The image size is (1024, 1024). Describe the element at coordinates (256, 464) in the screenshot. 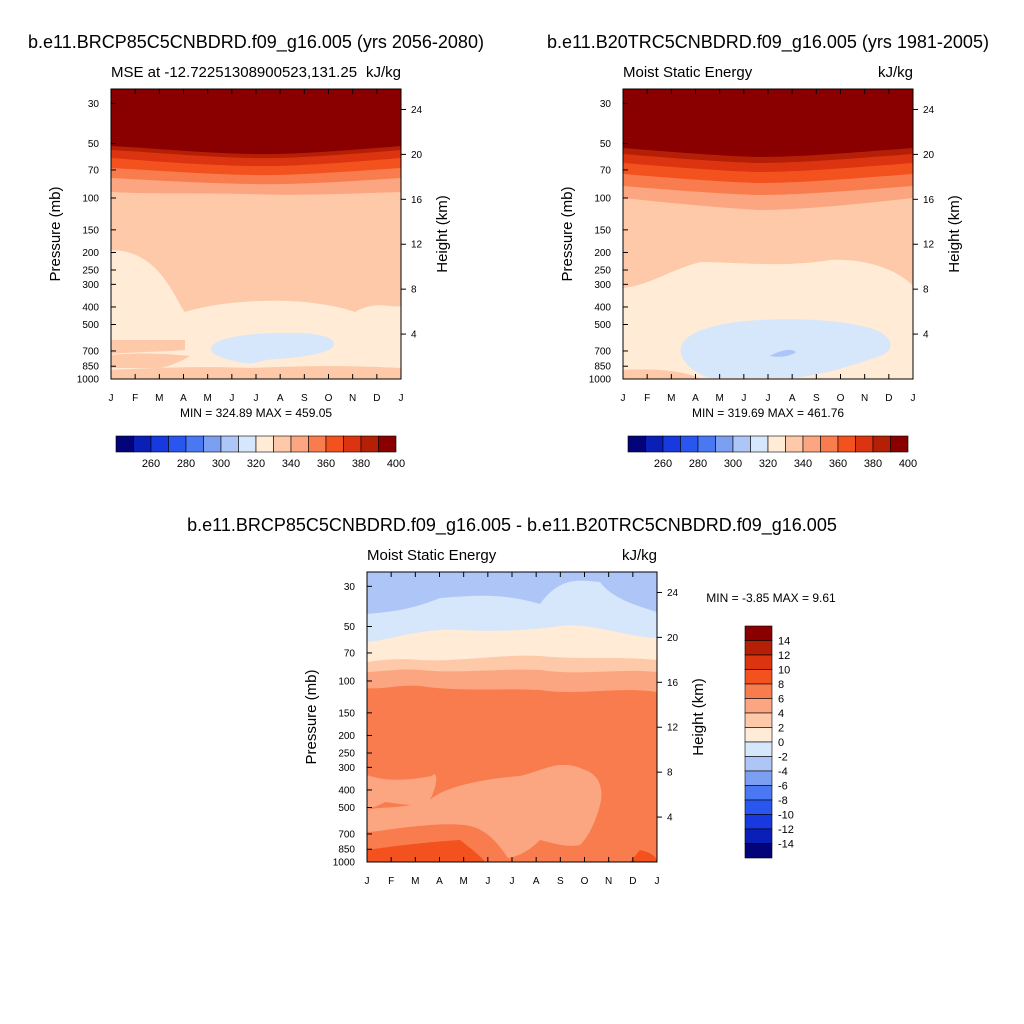

I see `panel-rcp85-colorbar-label: 320` at that location.